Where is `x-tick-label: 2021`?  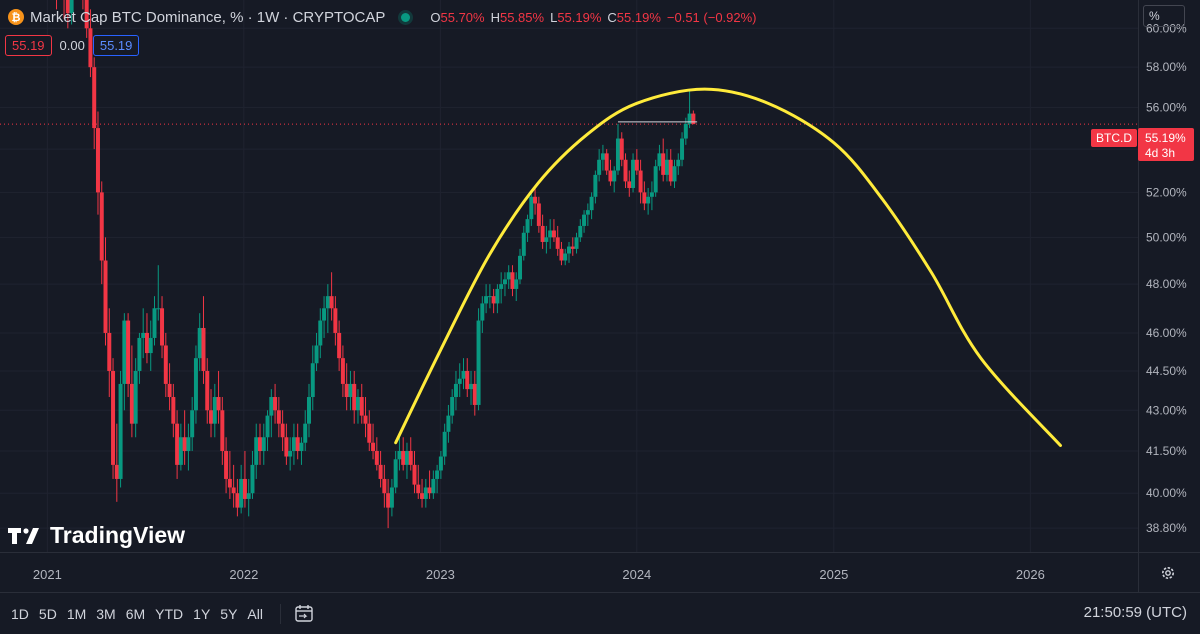
x-tick-label: 2021 is located at coordinates (47, 574).